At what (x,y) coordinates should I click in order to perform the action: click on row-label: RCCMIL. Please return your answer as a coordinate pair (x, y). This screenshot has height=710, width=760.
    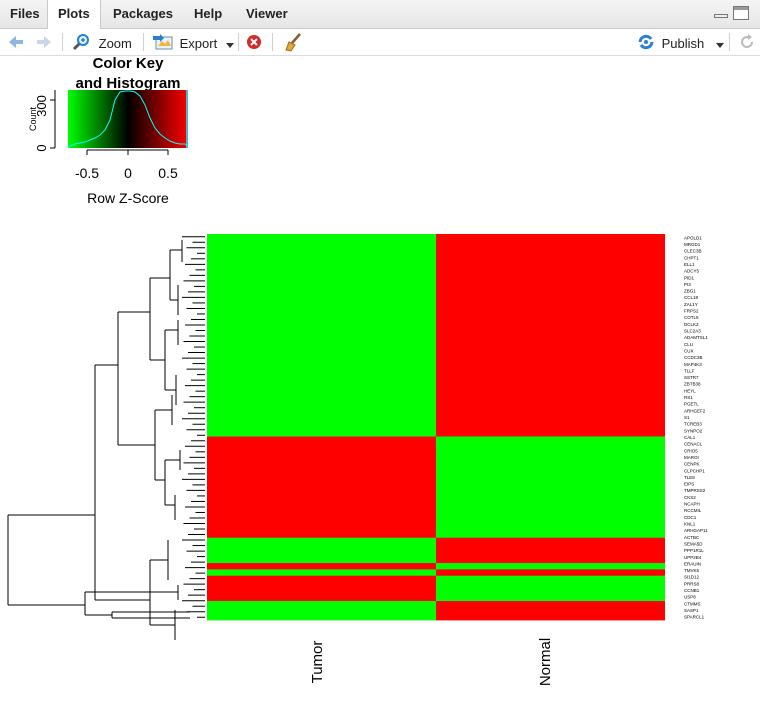
    Looking at the image, I should click on (693, 510).